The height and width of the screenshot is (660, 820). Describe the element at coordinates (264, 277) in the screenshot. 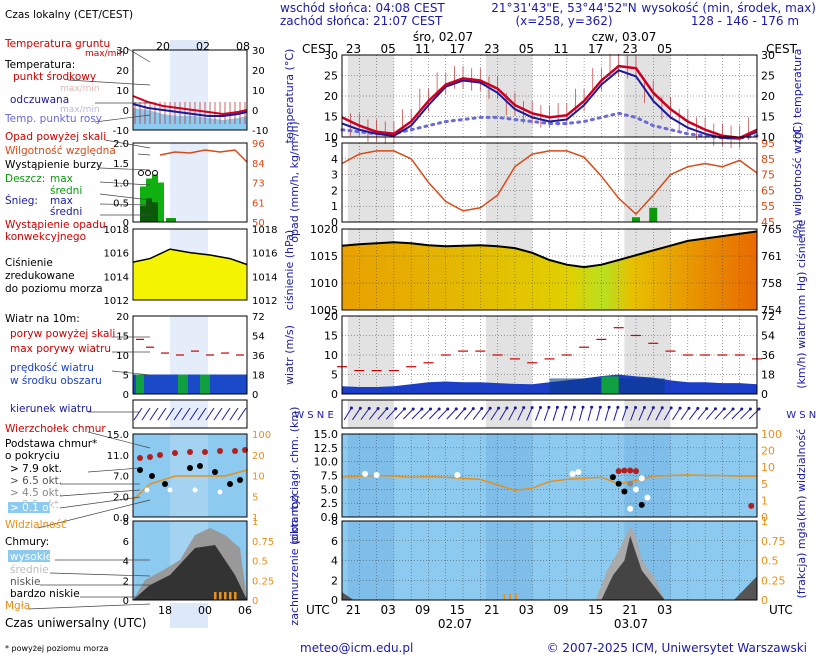

I see `legend-press-right-tick: 1014` at that location.